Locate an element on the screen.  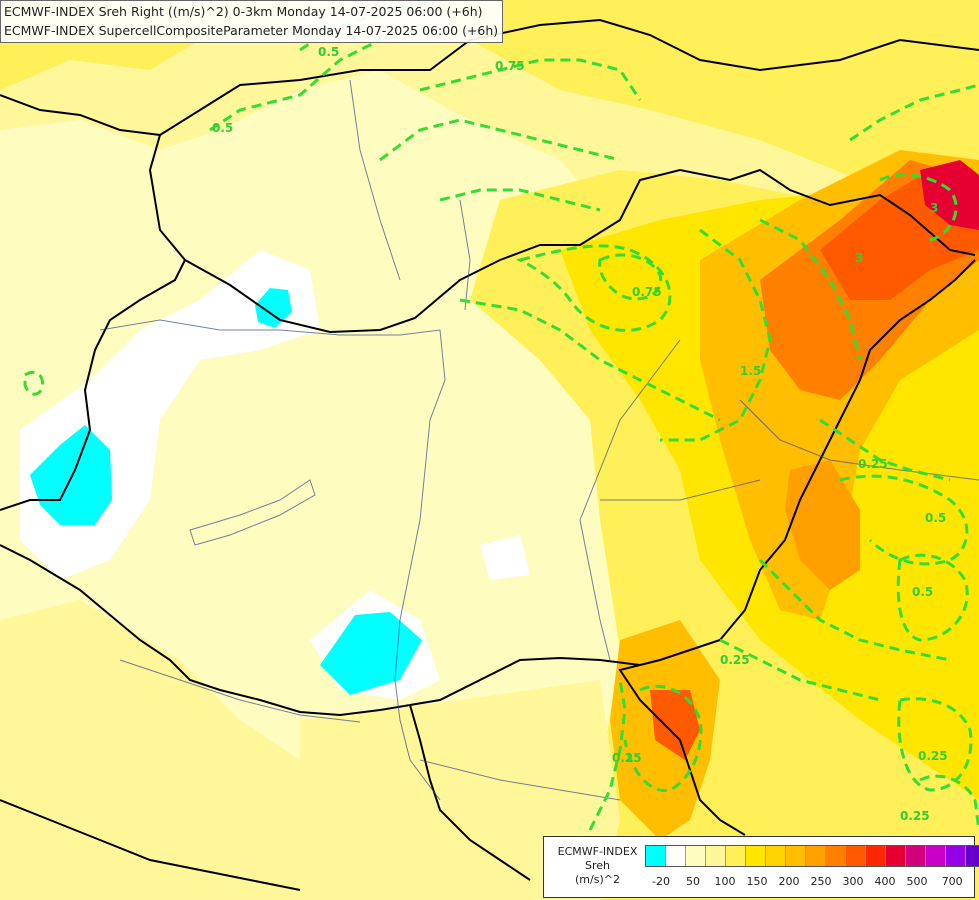
shade-white-center is located at coordinates (505, 557).